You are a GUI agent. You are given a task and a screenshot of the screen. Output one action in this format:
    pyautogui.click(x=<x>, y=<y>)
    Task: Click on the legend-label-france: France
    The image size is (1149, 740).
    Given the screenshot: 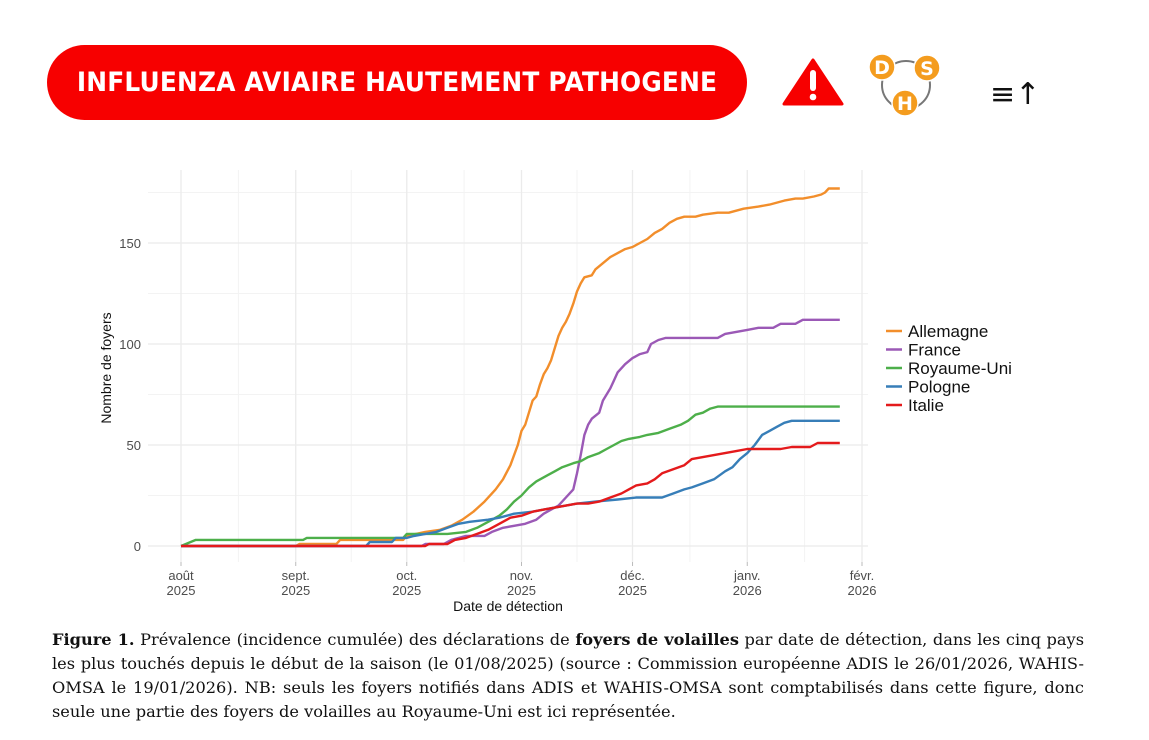 What is the action you would take?
    pyautogui.click(x=934, y=350)
    